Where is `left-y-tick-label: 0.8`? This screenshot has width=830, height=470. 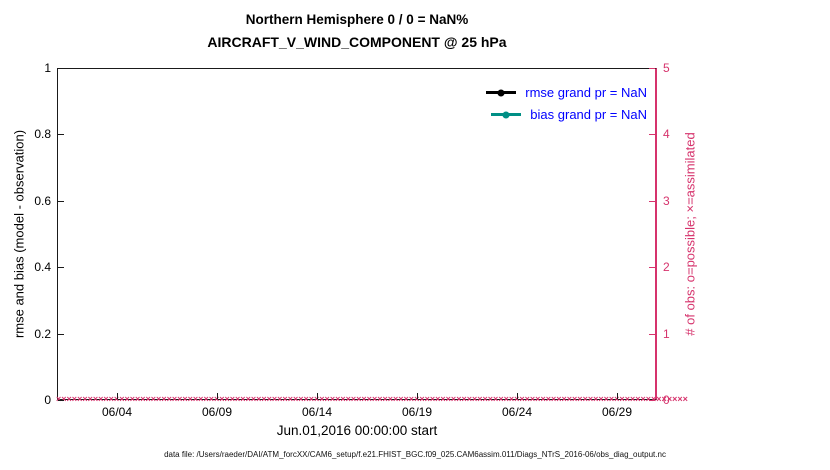
left-y-tick-label: 0.8 is located at coordinates (42, 134).